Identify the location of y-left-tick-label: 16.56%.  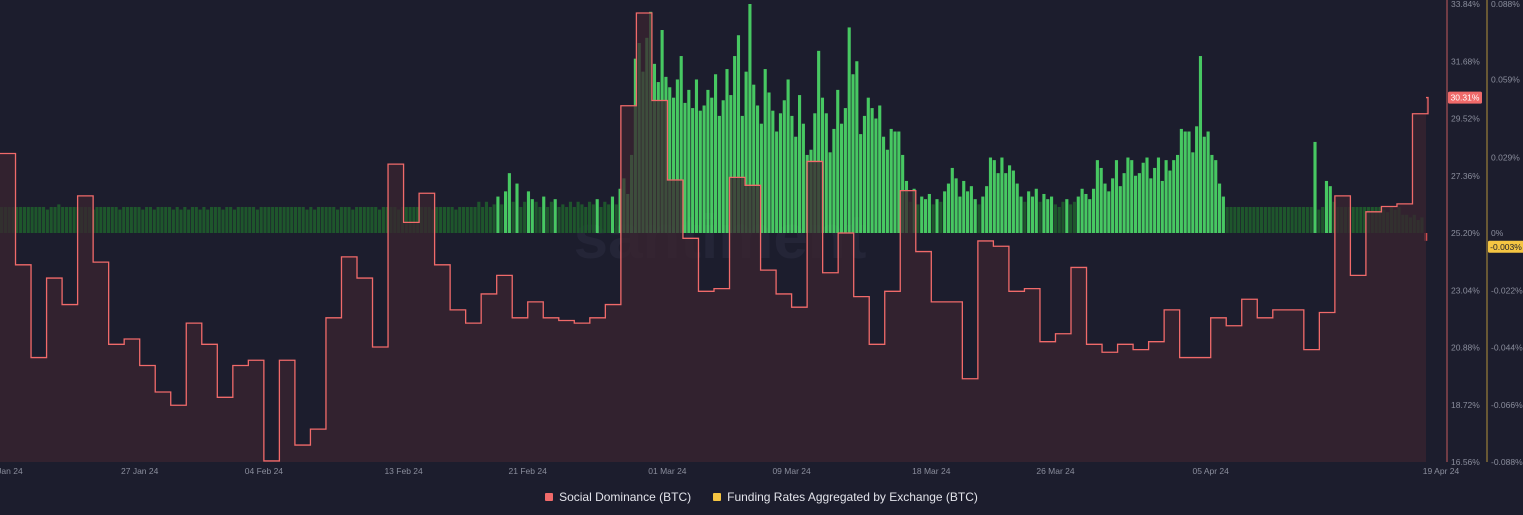
(1465, 462).